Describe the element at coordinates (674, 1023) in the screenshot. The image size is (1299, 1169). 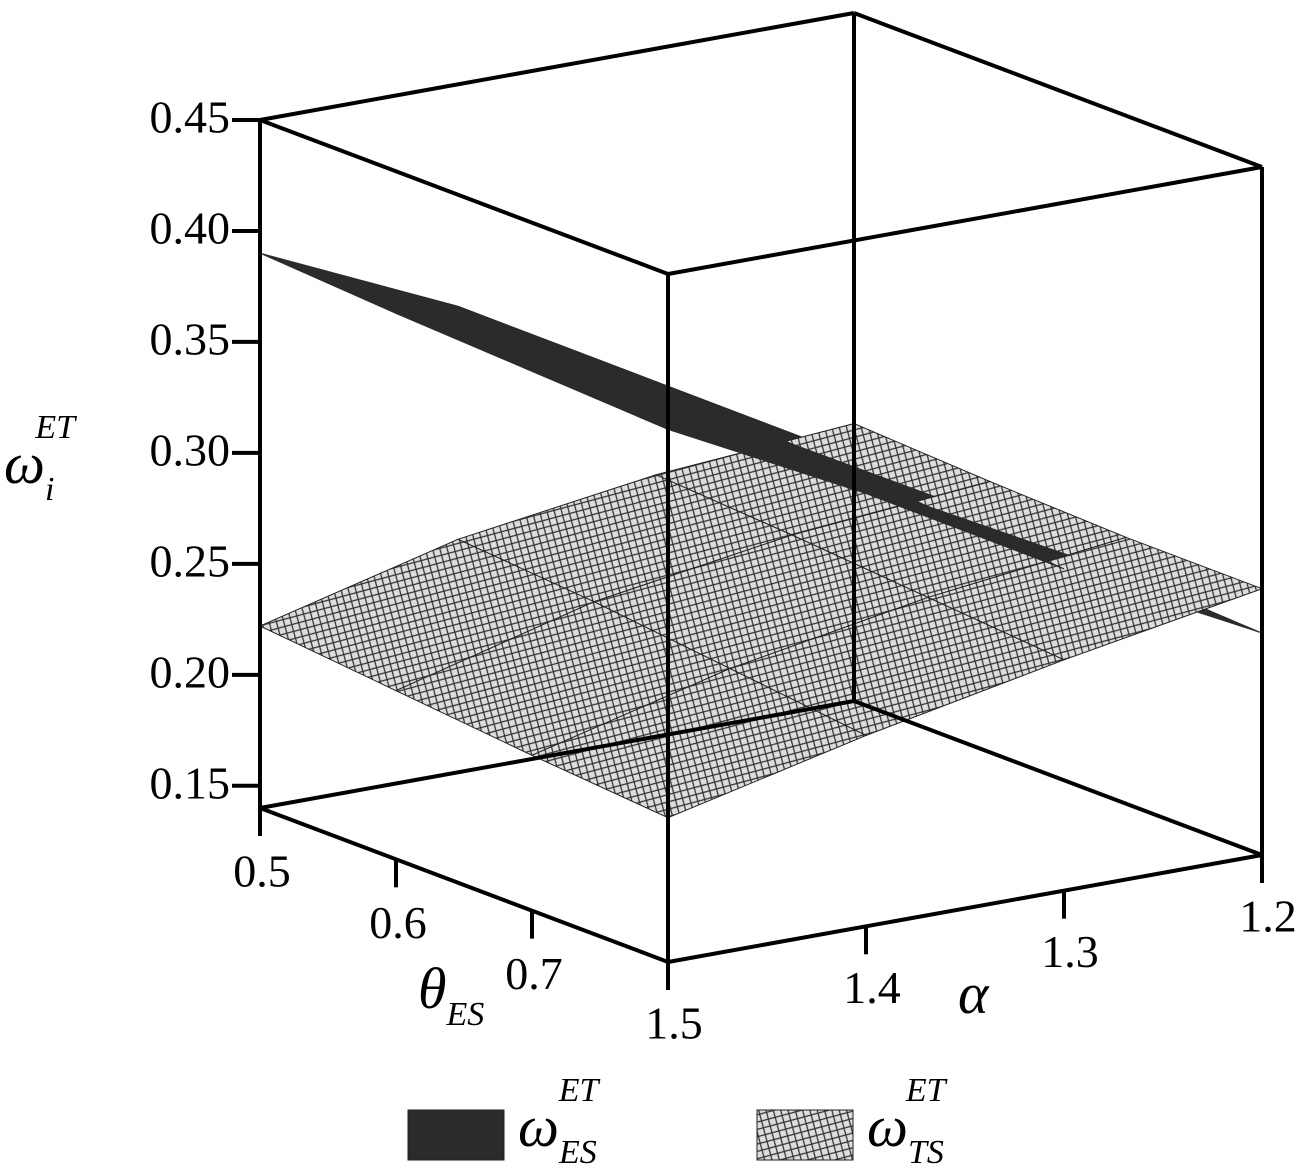
I see `y-tick-label: 1.5` at that location.